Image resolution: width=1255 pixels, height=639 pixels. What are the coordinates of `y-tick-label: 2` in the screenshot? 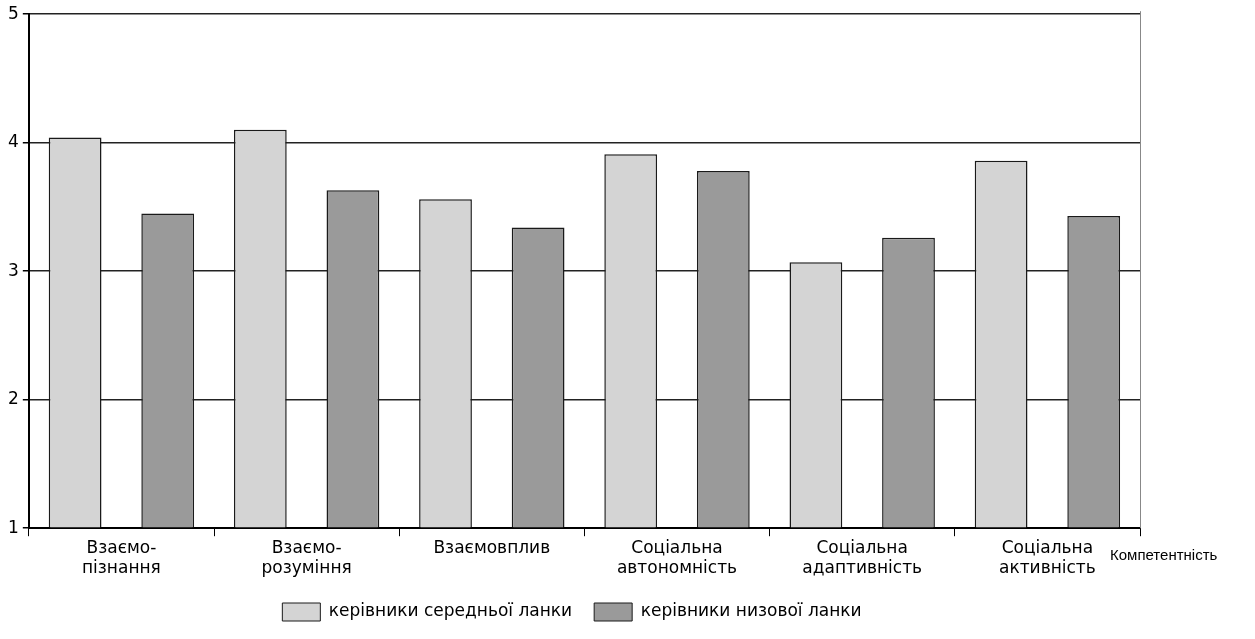 It's located at (13, 398).